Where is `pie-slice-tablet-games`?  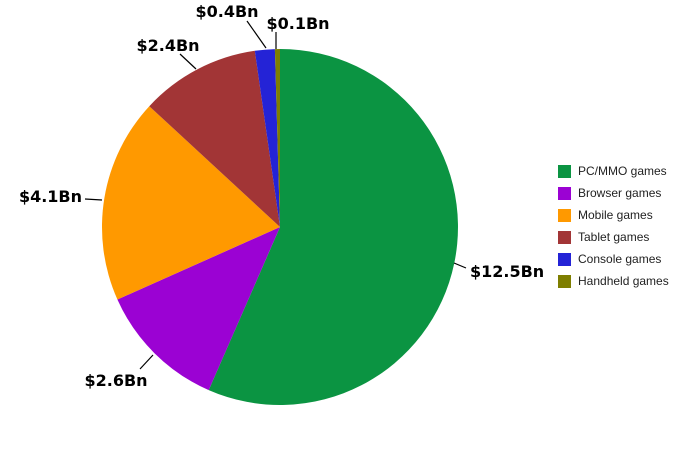 pie-slice-tablet-games is located at coordinates (214, 138).